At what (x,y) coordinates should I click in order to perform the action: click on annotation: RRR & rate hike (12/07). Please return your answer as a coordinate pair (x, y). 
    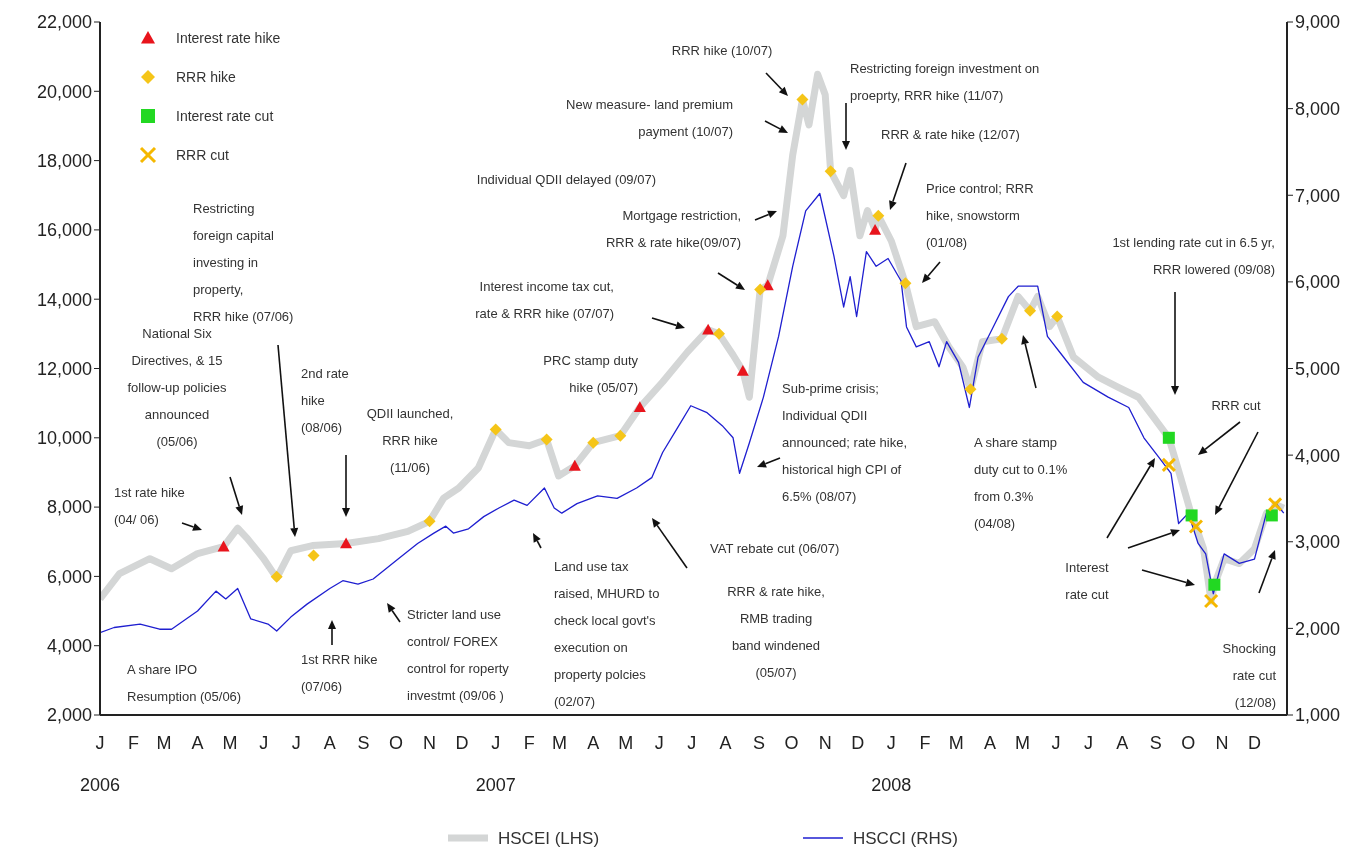
    Looking at the image, I should click on (950, 134).